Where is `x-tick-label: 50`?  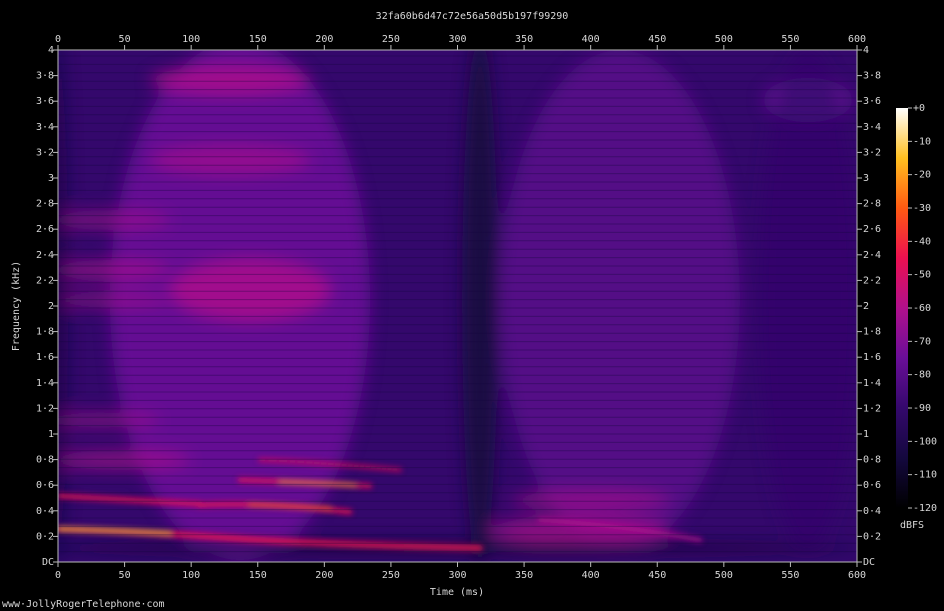
x-tick-label: 50 is located at coordinates (125, 575).